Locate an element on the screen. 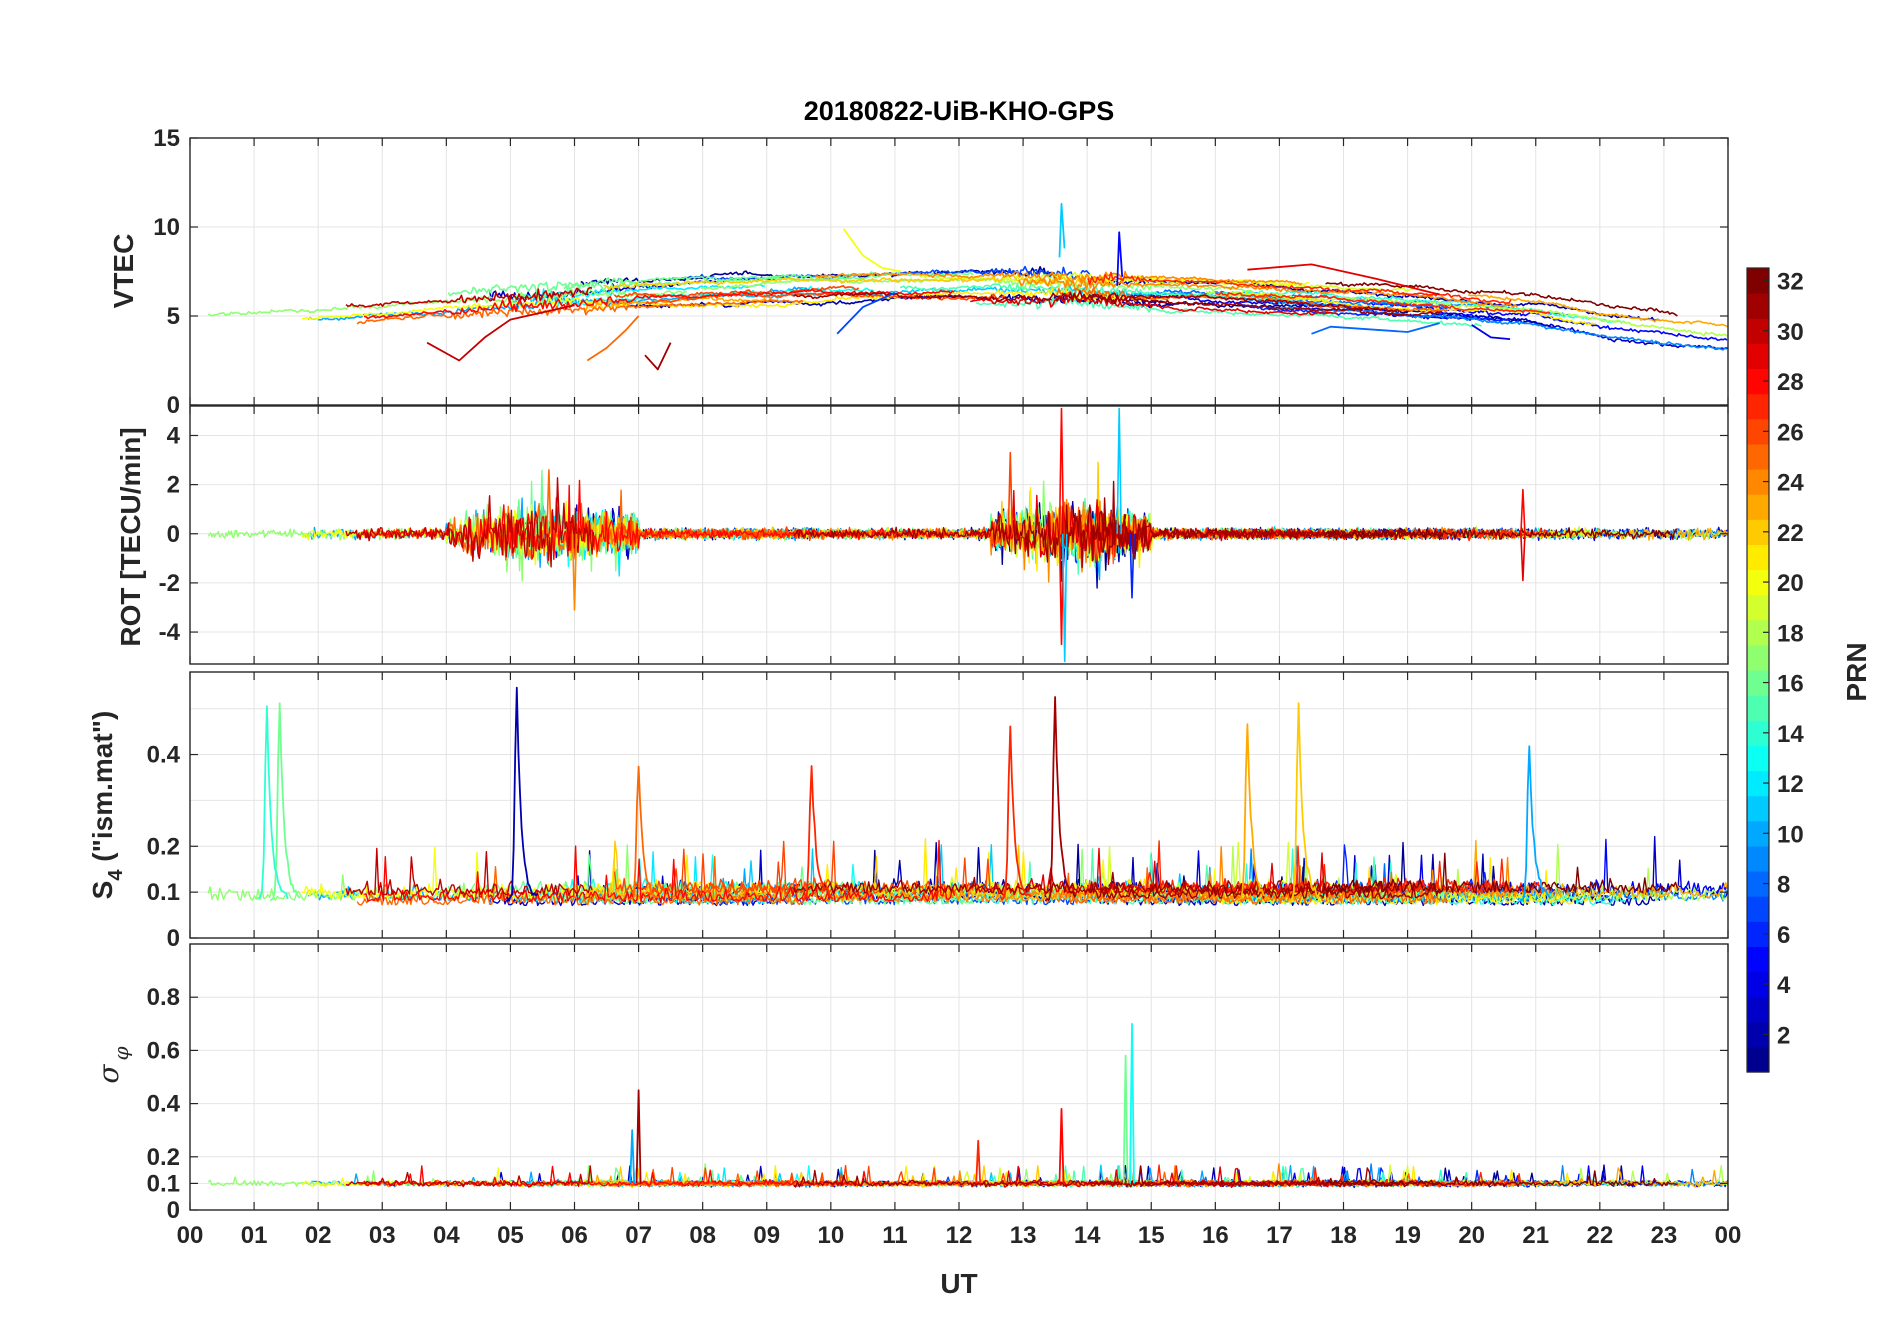 The width and height of the screenshot is (1902, 1330). x-tick-label: 13 is located at coordinates (1023, 1235).